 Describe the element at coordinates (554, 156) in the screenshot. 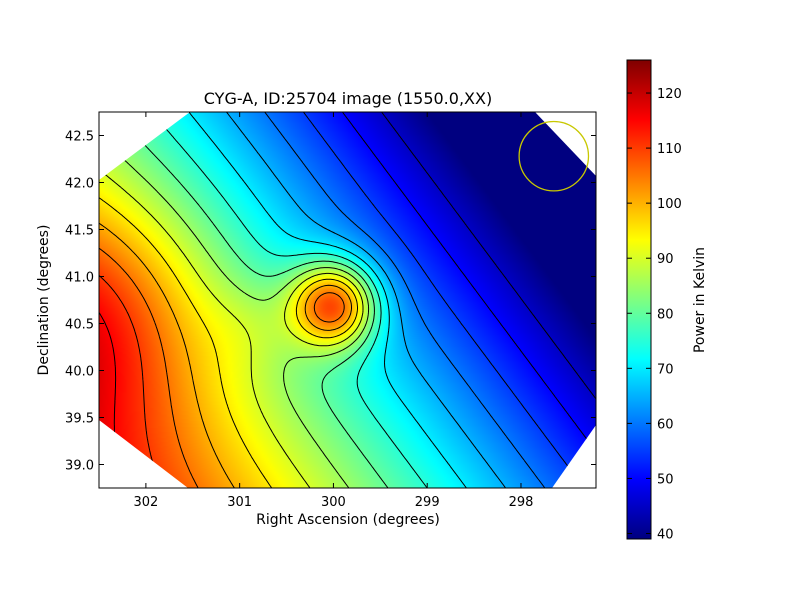

I see `beam-circle` at that location.